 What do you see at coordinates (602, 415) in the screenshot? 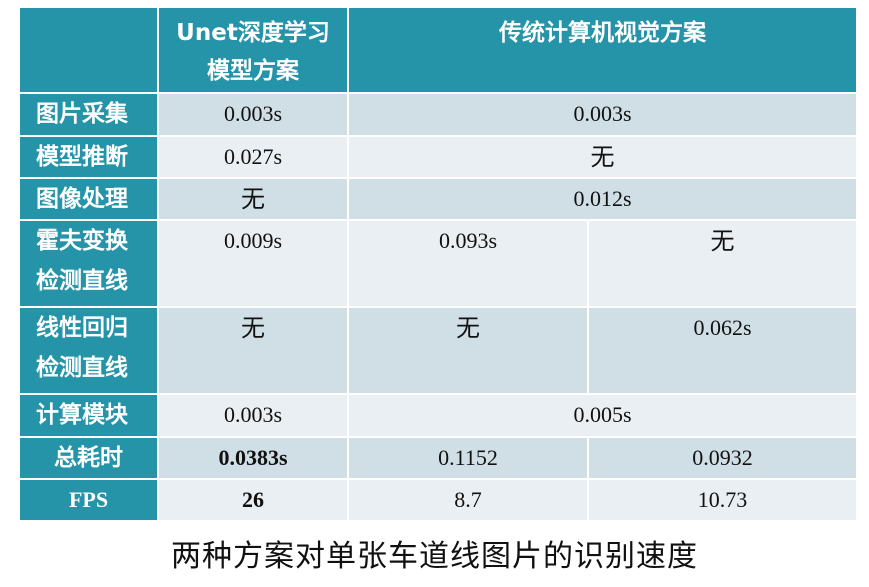
I see `cv-cell: 0.005s` at bounding box center [602, 415].